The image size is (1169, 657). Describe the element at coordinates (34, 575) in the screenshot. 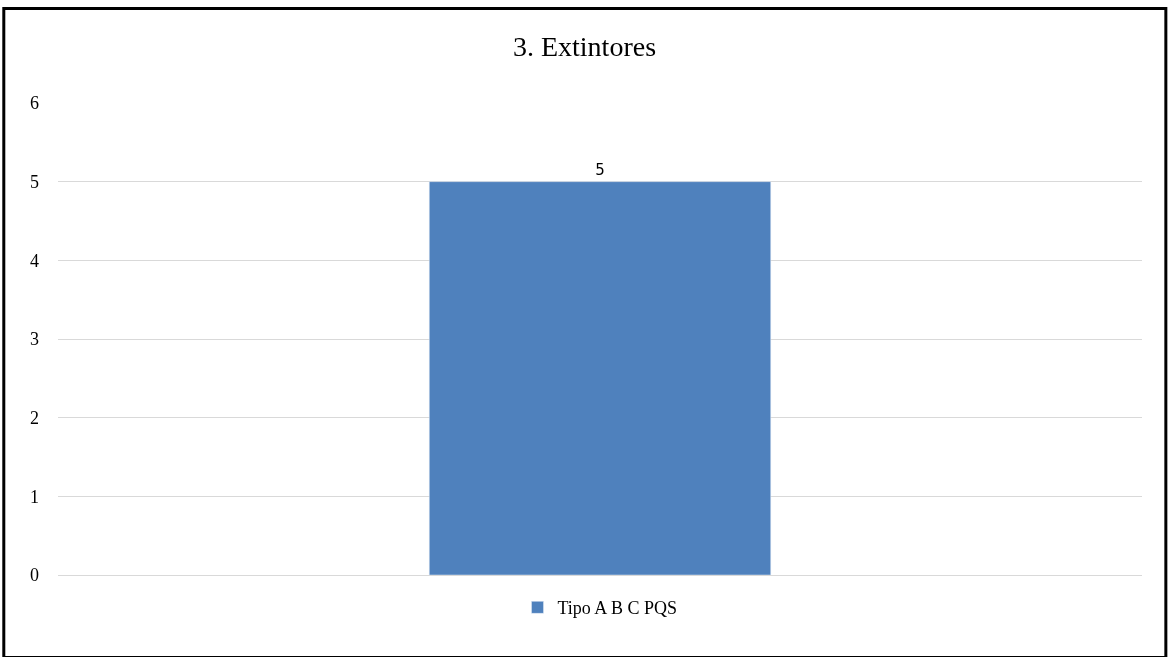

I see `y-tick-label: 0` at that location.